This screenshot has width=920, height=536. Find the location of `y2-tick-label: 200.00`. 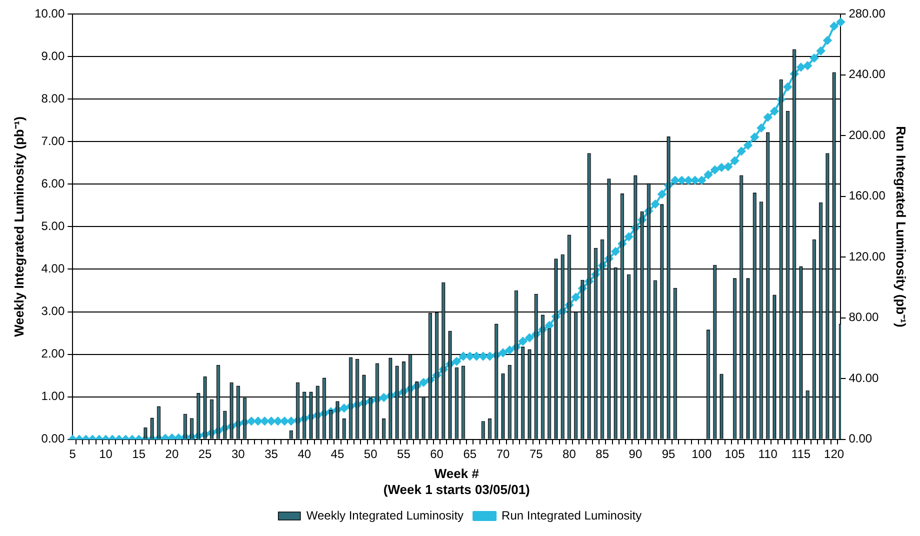

y2-tick-label: 200.00 is located at coordinates (867, 135).